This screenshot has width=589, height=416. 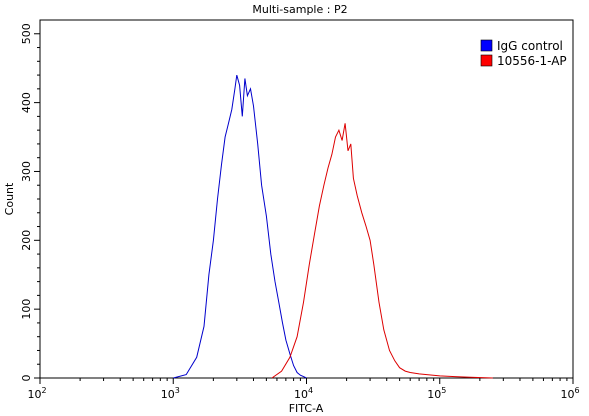 What do you see at coordinates (26, 240) in the screenshot?
I see `y-tick-label-2: 200` at bounding box center [26, 240].